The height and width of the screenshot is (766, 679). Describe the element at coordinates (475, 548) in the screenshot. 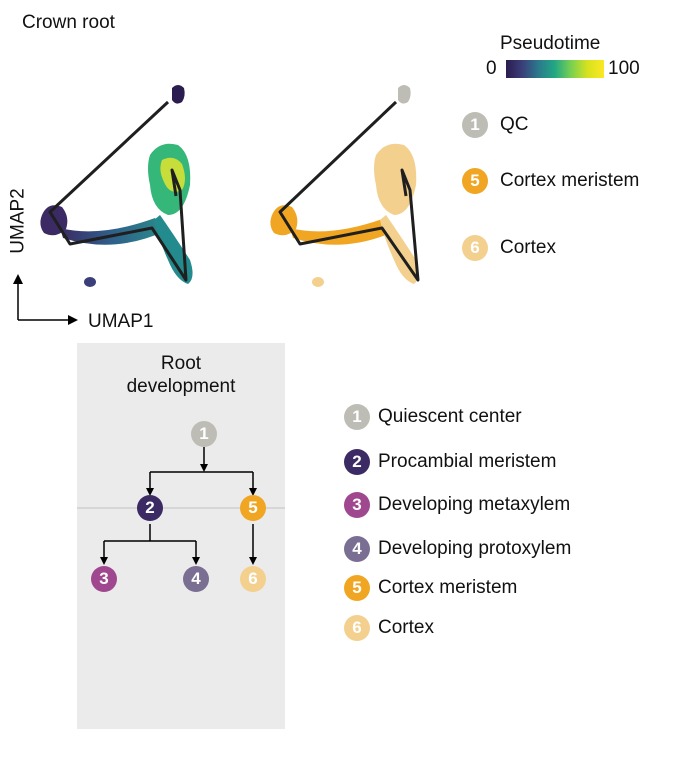

I see `cell-legend-label: Developing protoxylem` at that location.